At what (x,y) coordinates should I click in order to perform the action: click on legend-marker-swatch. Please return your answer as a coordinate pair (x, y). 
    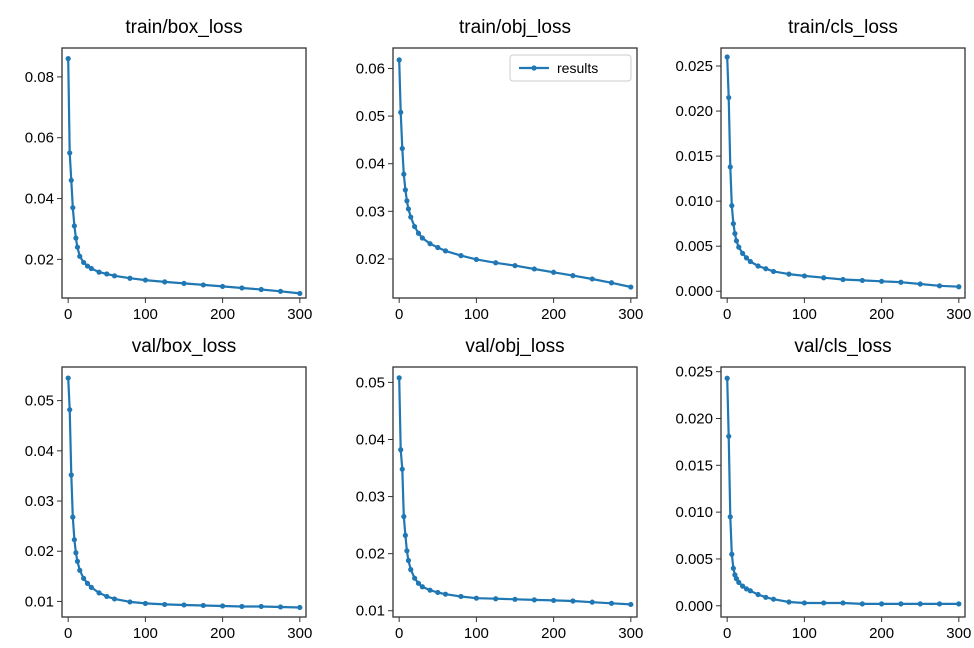
    Looking at the image, I should click on (534, 68).